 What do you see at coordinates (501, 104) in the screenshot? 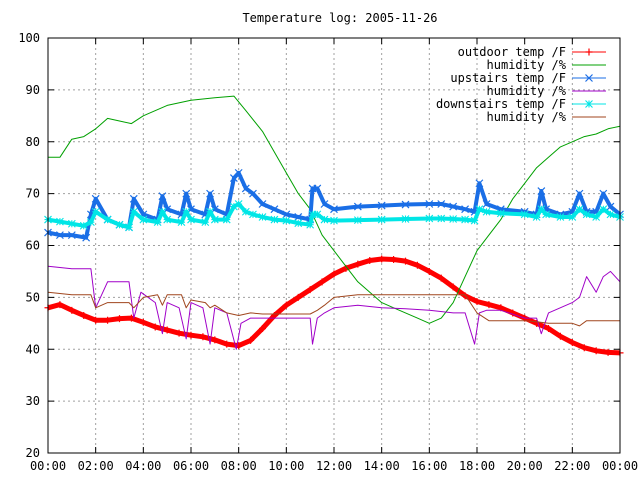
I see `legend-label: downstairs temp /F` at bounding box center [501, 104].